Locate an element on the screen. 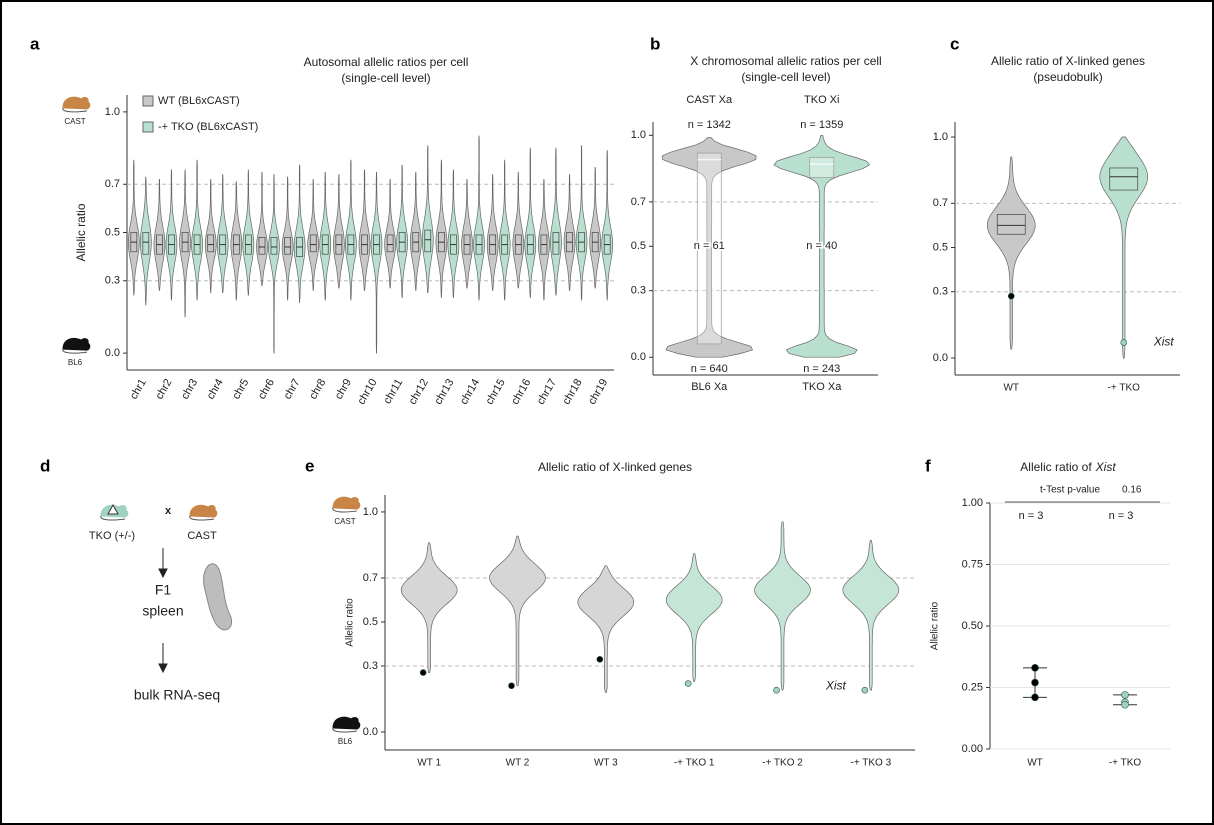  n-label: n = 243 is located at coordinates (821, 369).